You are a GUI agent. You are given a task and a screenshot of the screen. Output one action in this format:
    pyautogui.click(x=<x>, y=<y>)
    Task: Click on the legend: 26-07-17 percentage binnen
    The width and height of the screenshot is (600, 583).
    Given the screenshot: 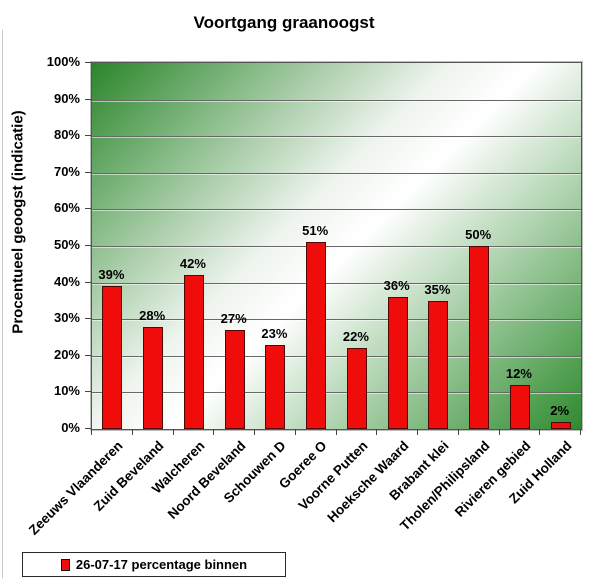 What is the action you would take?
    pyautogui.click(x=154, y=564)
    